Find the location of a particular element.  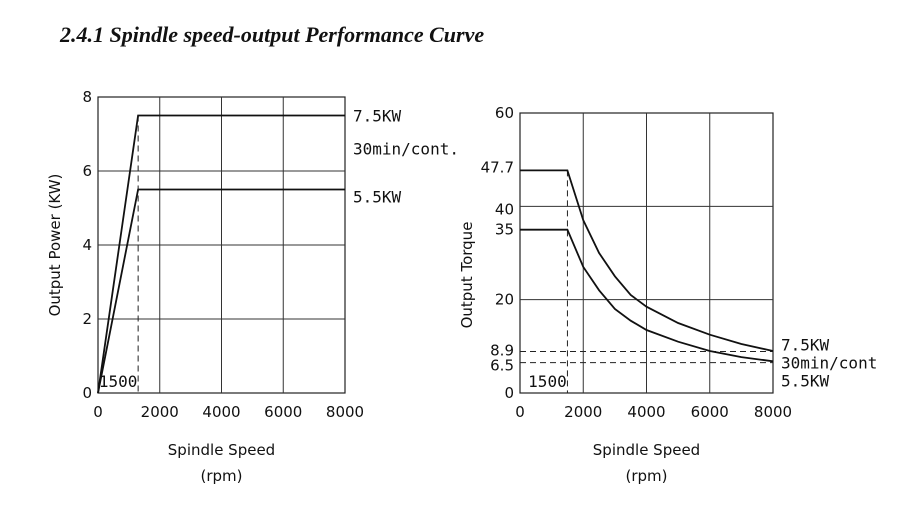

power-annotation-30min: 30min/cont. is located at coordinates (406, 149).